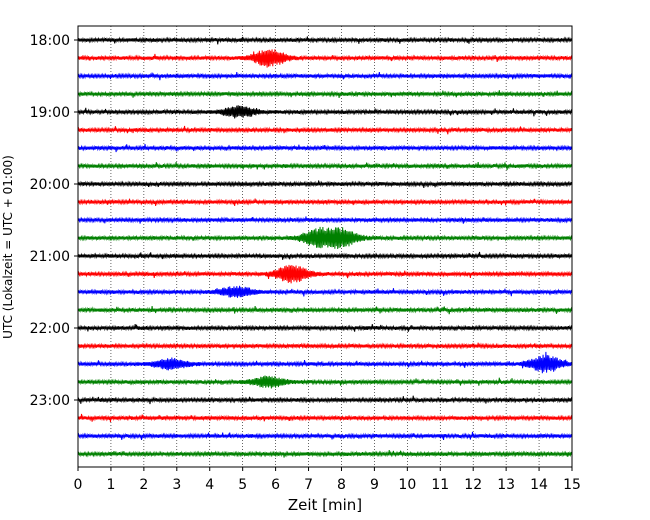  I want to click on x-tick-label: 0, so click(78, 485).